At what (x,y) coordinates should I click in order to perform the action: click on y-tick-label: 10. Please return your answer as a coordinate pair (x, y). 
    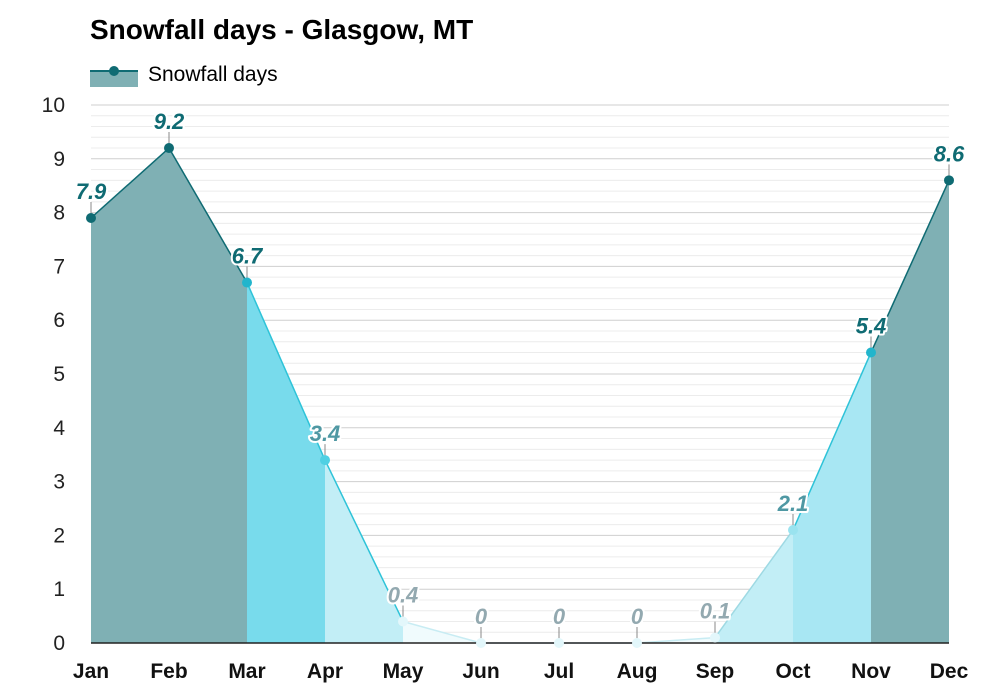
    Looking at the image, I should click on (53, 105).